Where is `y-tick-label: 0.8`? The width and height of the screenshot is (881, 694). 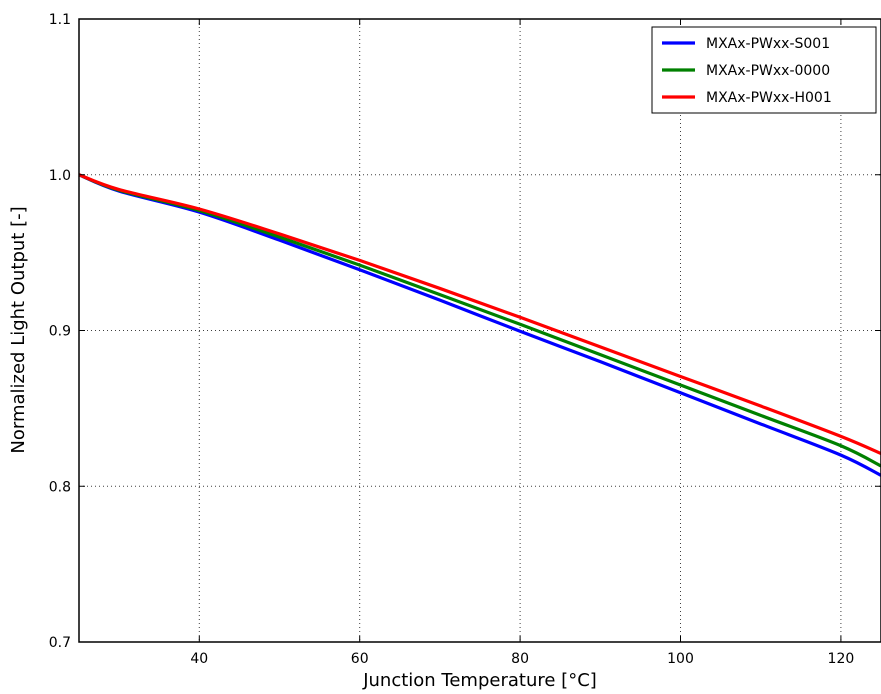 y-tick-label: 0.8 is located at coordinates (60, 487).